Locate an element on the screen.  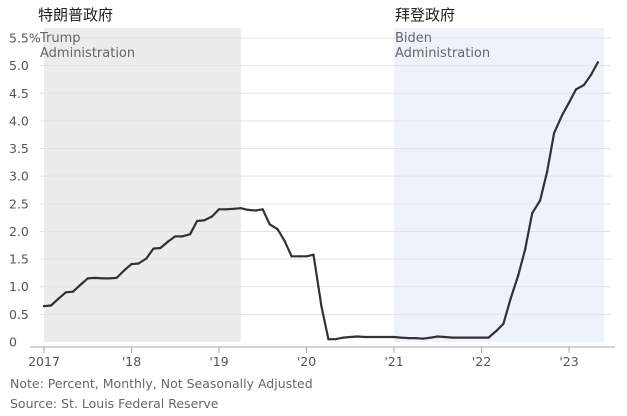
trump-band-label-line1: Trump is located at coordinates (60, 38).